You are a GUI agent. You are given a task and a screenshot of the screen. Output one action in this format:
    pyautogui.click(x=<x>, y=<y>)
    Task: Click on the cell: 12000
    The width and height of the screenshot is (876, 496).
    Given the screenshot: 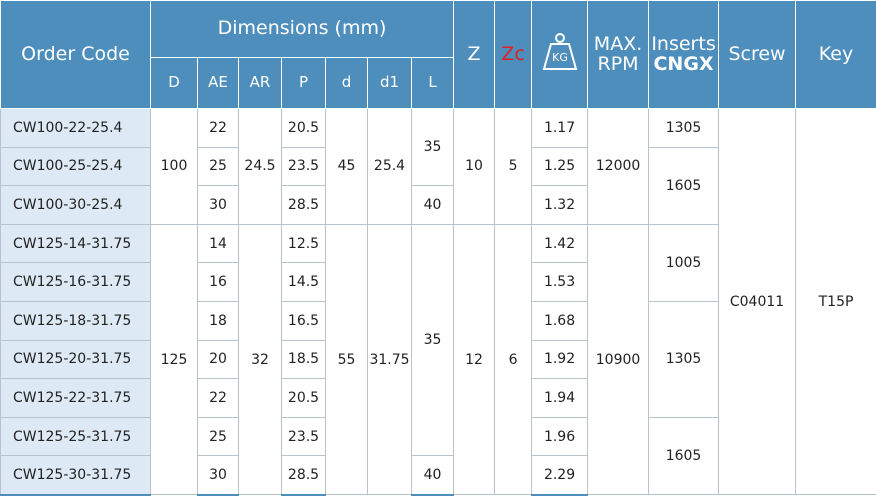 What is the action you would take?
    pyautogui.click(x=618, y=166)
    